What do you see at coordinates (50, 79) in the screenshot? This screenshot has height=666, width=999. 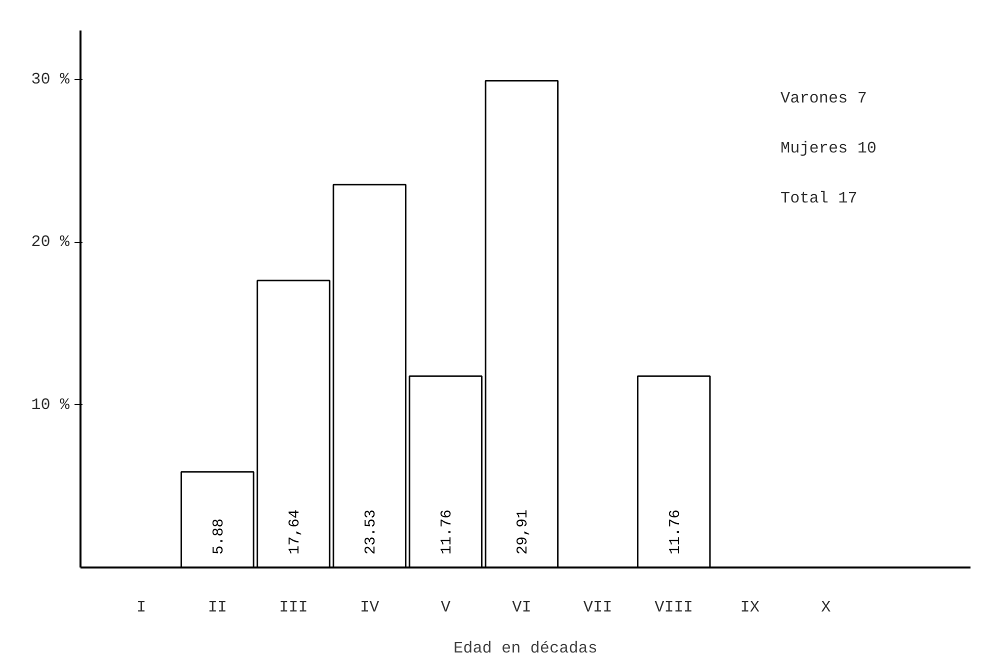 I see `y-tick-label: 30 %` at bounding box center [50, 79].